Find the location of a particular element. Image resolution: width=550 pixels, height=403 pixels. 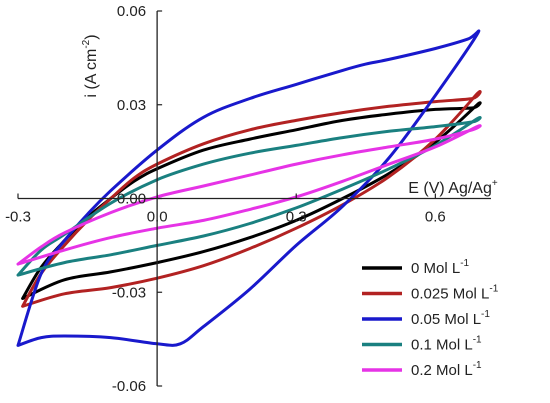

legend-label: 0.025 Mol L-1 is located at coordinates (455, 293).